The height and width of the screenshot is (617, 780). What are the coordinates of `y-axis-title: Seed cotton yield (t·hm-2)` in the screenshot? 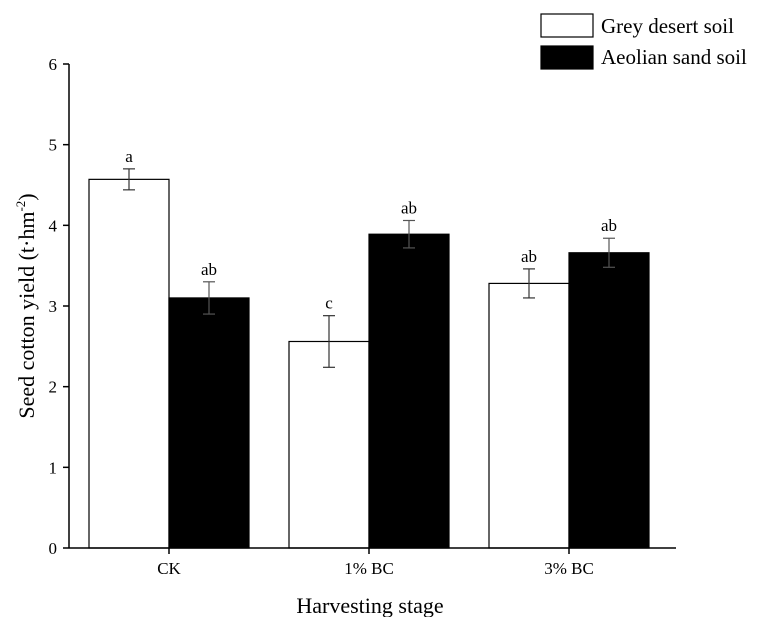 It's located at (26, 305).